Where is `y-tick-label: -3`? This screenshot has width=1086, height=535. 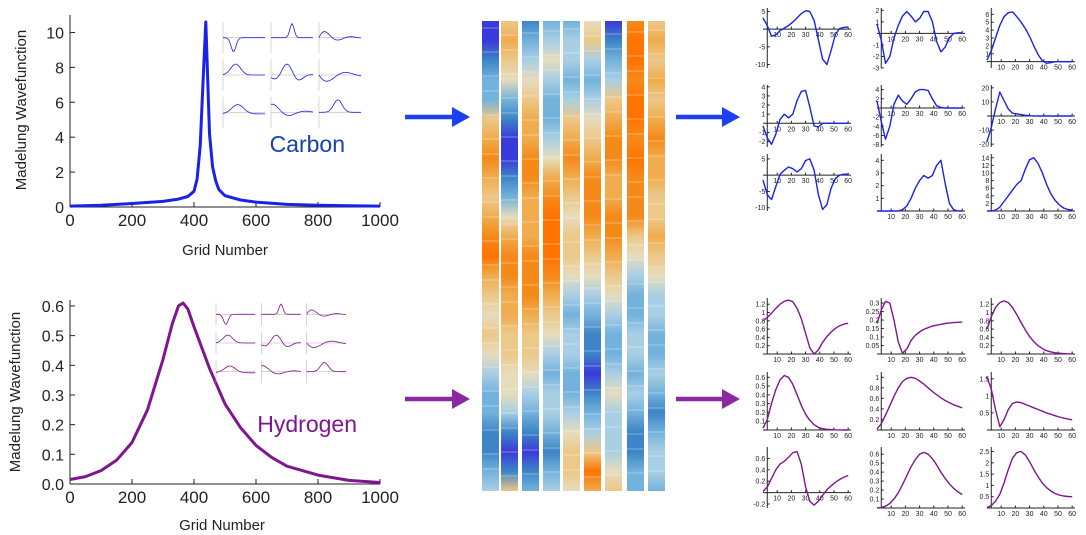 y-tick-label: -3 is located at coordinates (876, 69).